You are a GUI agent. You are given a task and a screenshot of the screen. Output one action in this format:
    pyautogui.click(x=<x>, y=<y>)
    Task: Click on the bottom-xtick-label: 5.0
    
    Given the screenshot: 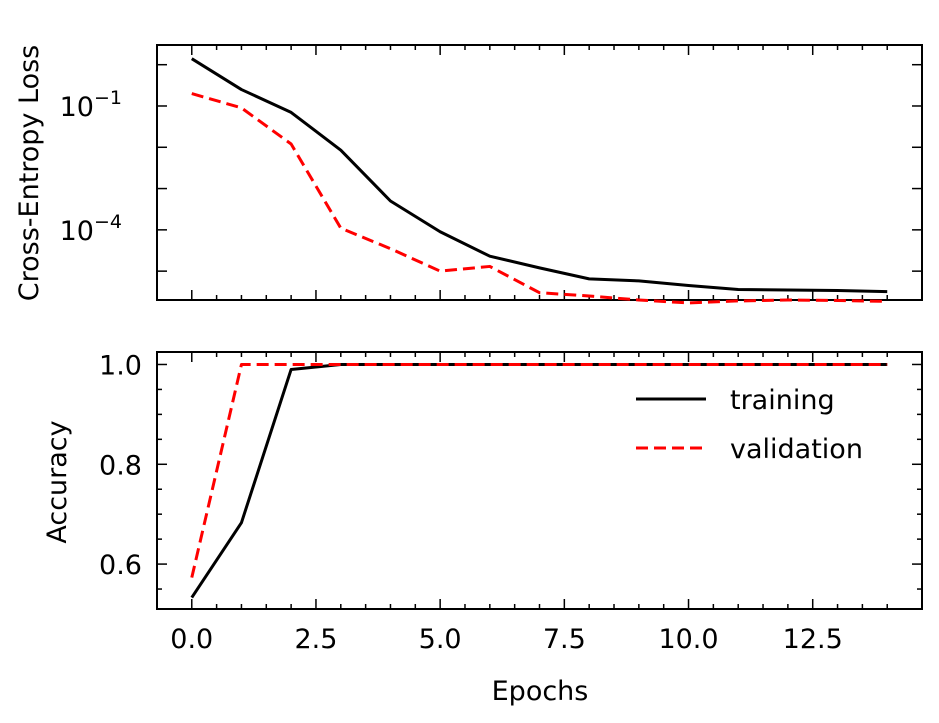 What is the action you would take?
    pyautogui.click(x=440, y=639)
    